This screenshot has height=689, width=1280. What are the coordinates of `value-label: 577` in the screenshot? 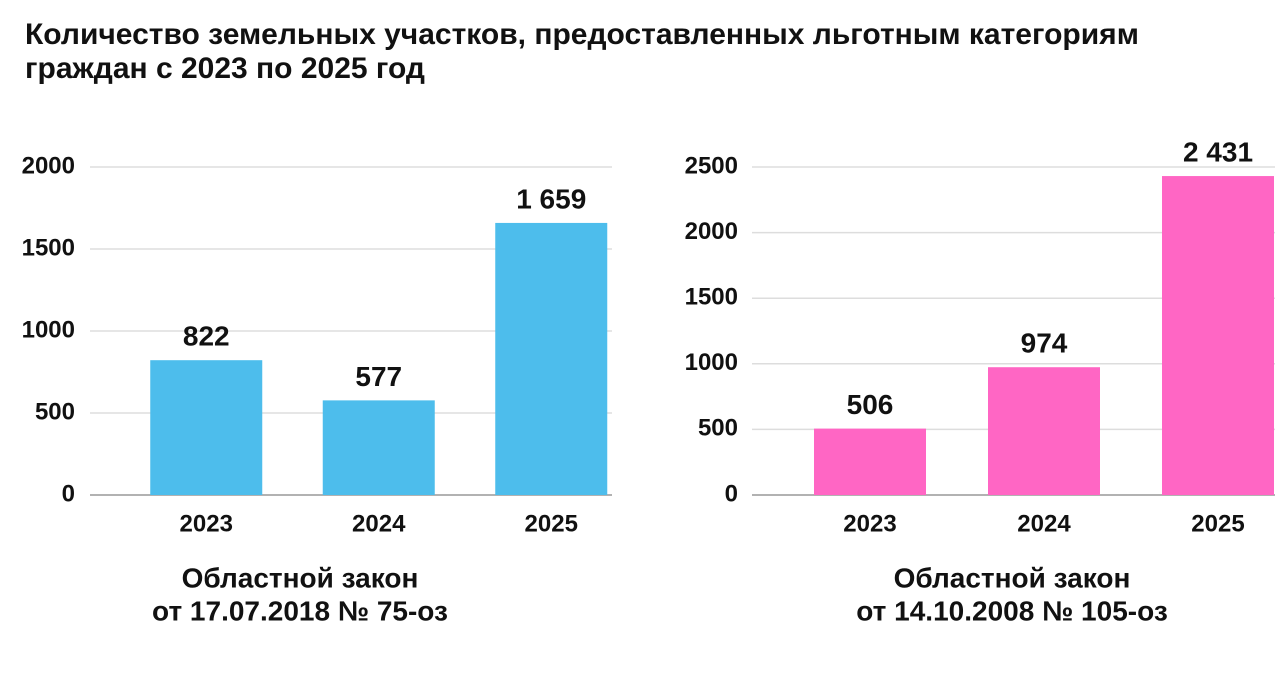 It's located at (378, 376).